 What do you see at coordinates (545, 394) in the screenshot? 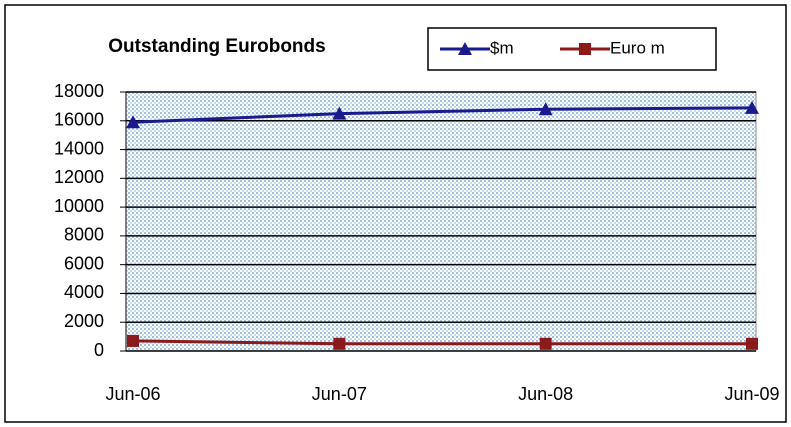
I see `x-tick-label: Jun-08` at bounding box center [545, 394].